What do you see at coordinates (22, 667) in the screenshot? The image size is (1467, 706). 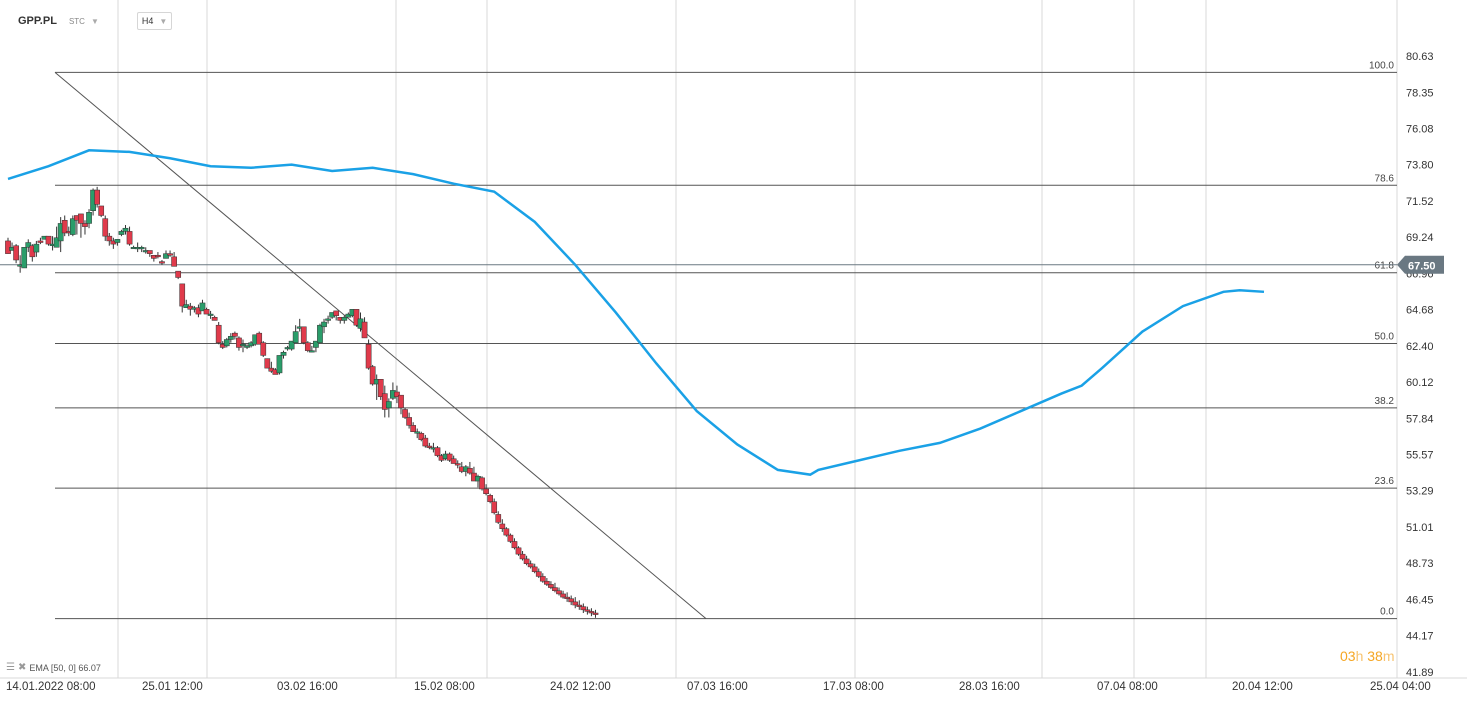 I see `close-icon: ✖` at bounding box center [22, 667].